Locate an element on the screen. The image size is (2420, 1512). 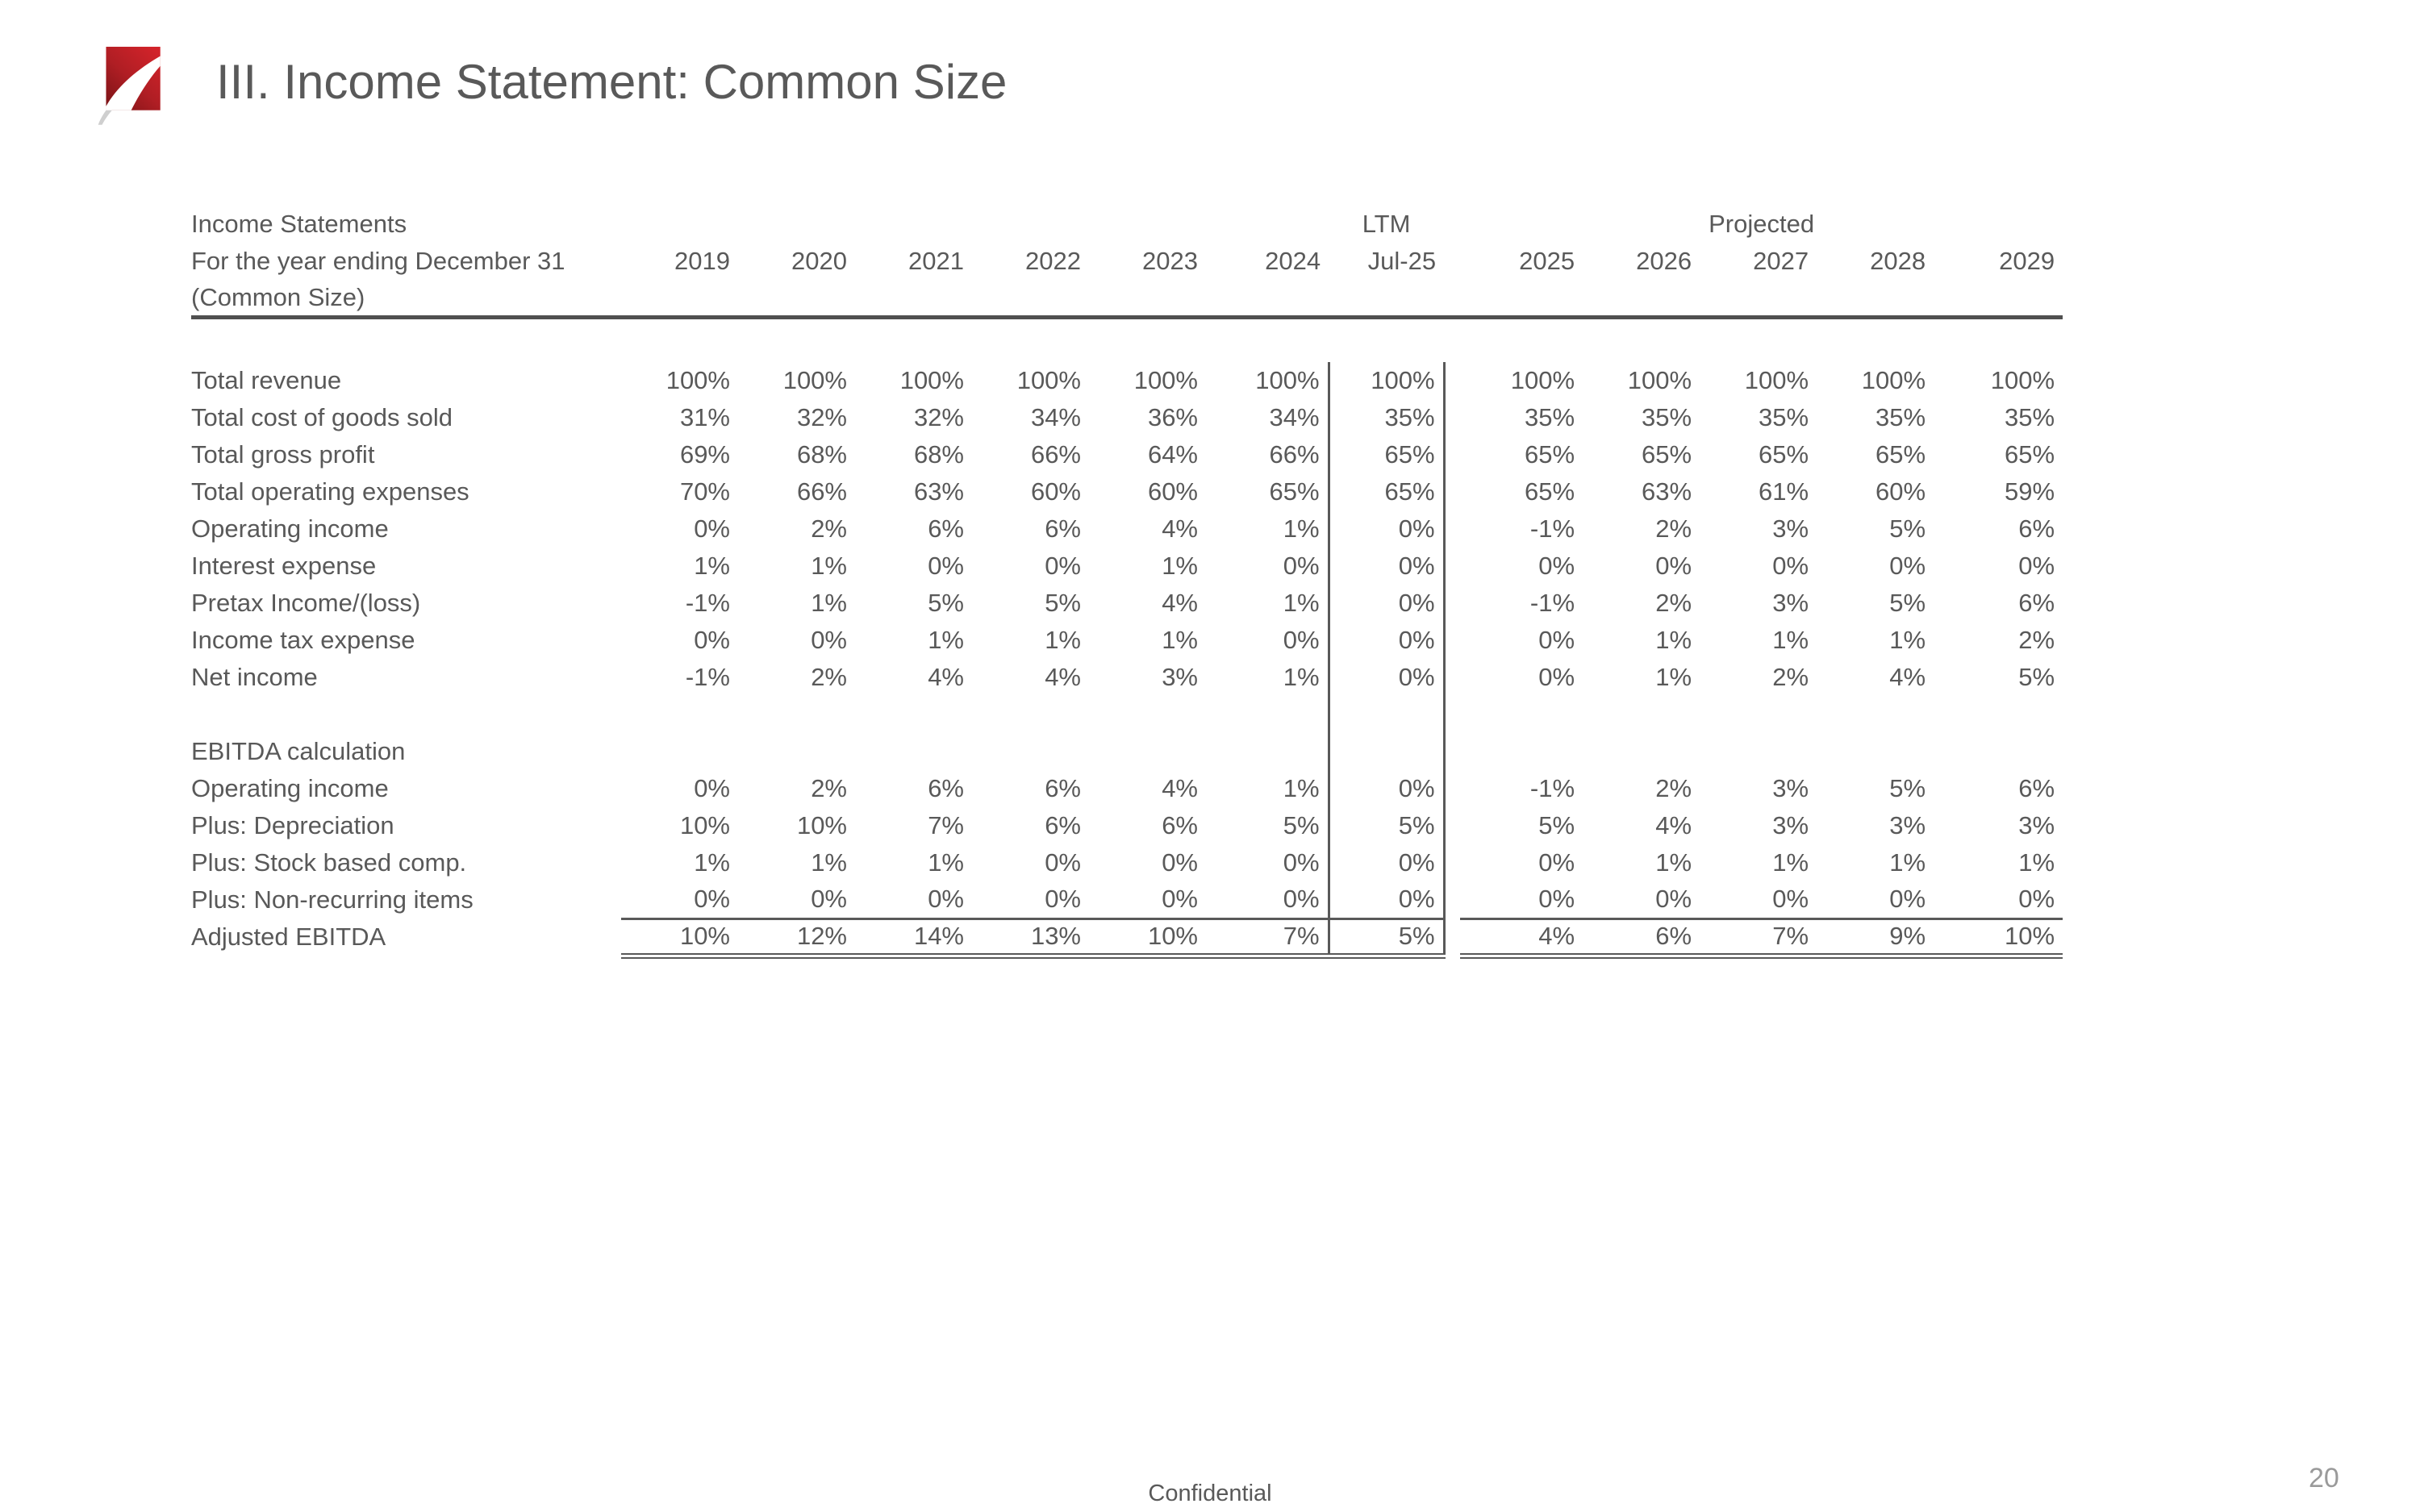
column-header-2022: 2022 is located at coordinates (1053, 261).